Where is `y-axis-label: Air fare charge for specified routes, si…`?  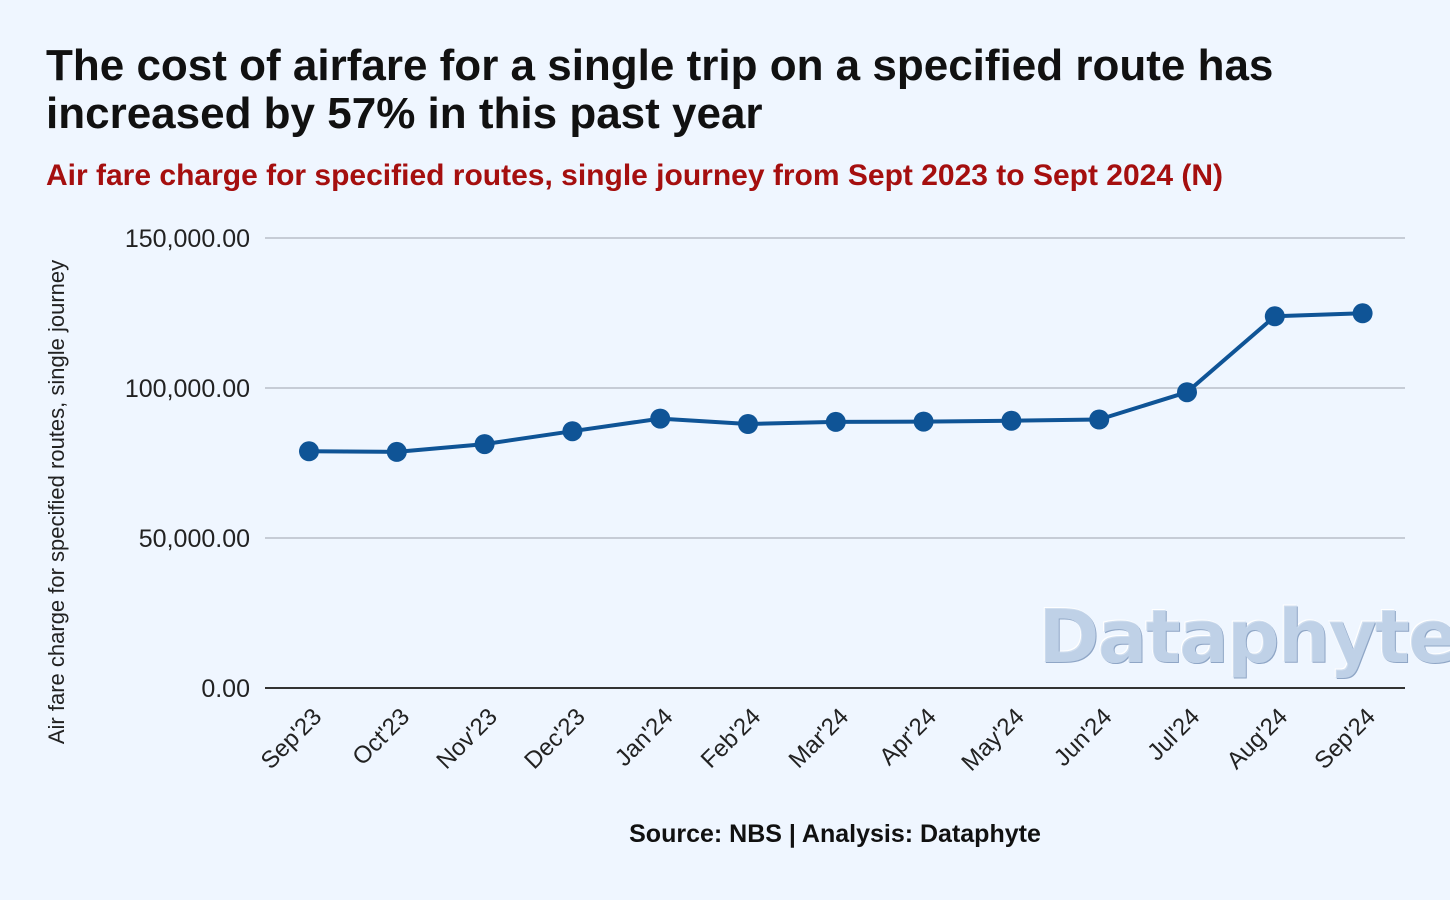
y-axis-label: Air fare charge for specified routes, si… is located at coordinates (56, 502).